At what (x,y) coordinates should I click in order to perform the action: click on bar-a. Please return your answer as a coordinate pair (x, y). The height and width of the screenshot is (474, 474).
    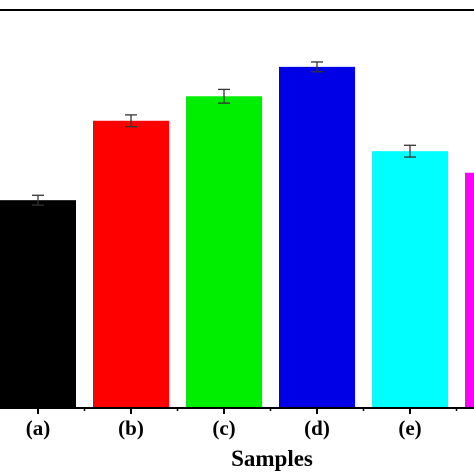
    Looking at the image, I should click on (38, 304).